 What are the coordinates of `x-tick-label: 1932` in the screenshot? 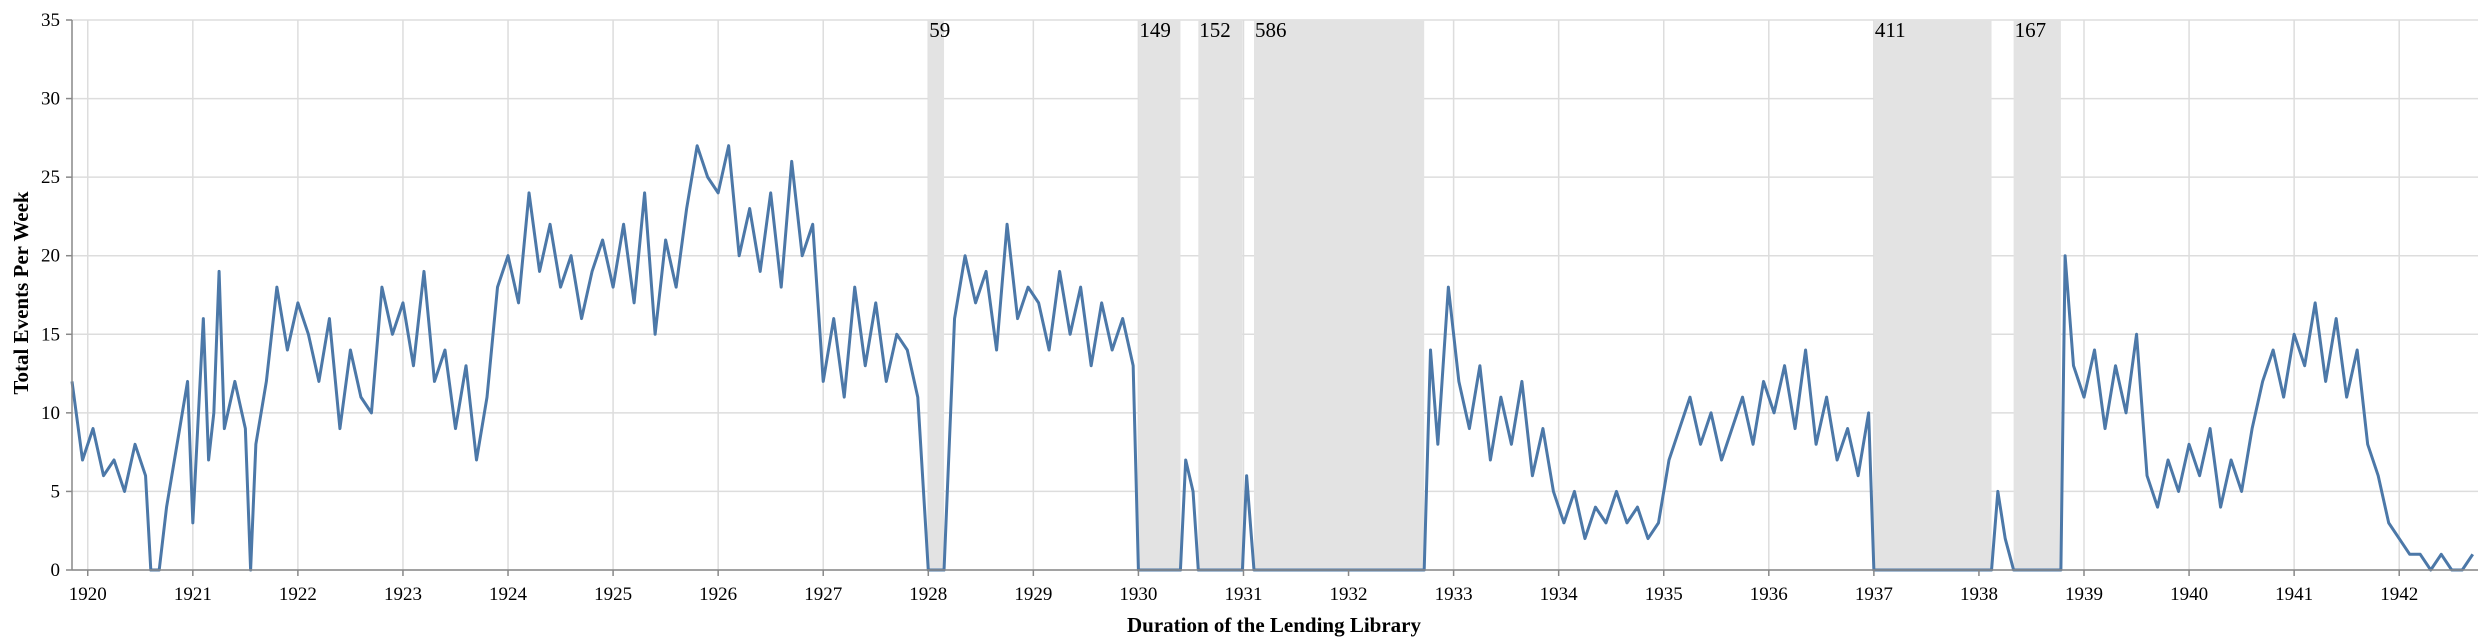 It's located at (1349, 594).